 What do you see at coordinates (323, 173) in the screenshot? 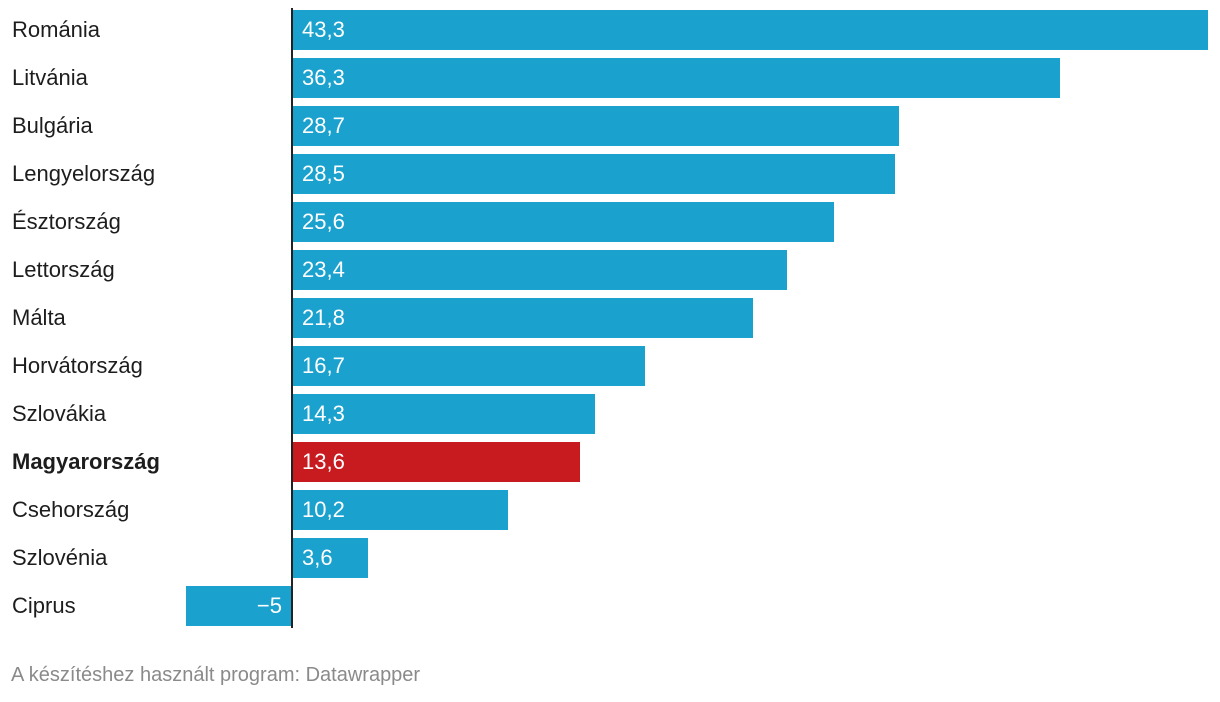
I see `value-label: 28,5` at bounding box center [323, 173].